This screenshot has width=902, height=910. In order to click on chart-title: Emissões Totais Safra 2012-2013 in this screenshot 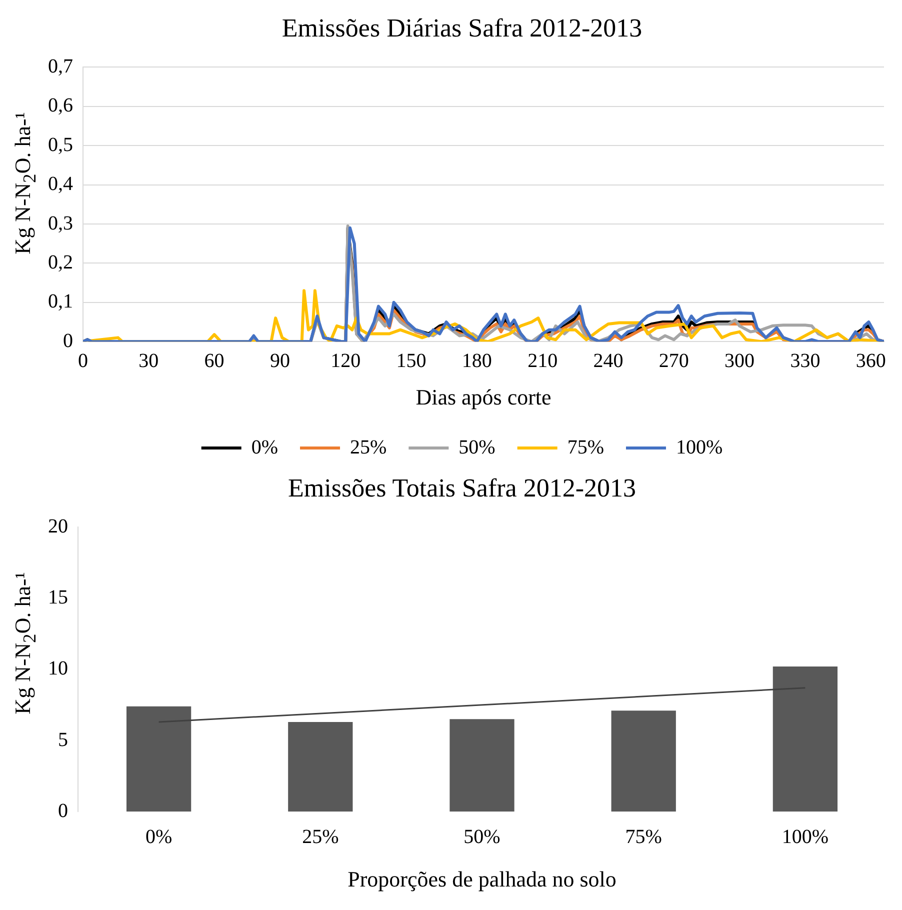, I will do `click(462, 487)`.